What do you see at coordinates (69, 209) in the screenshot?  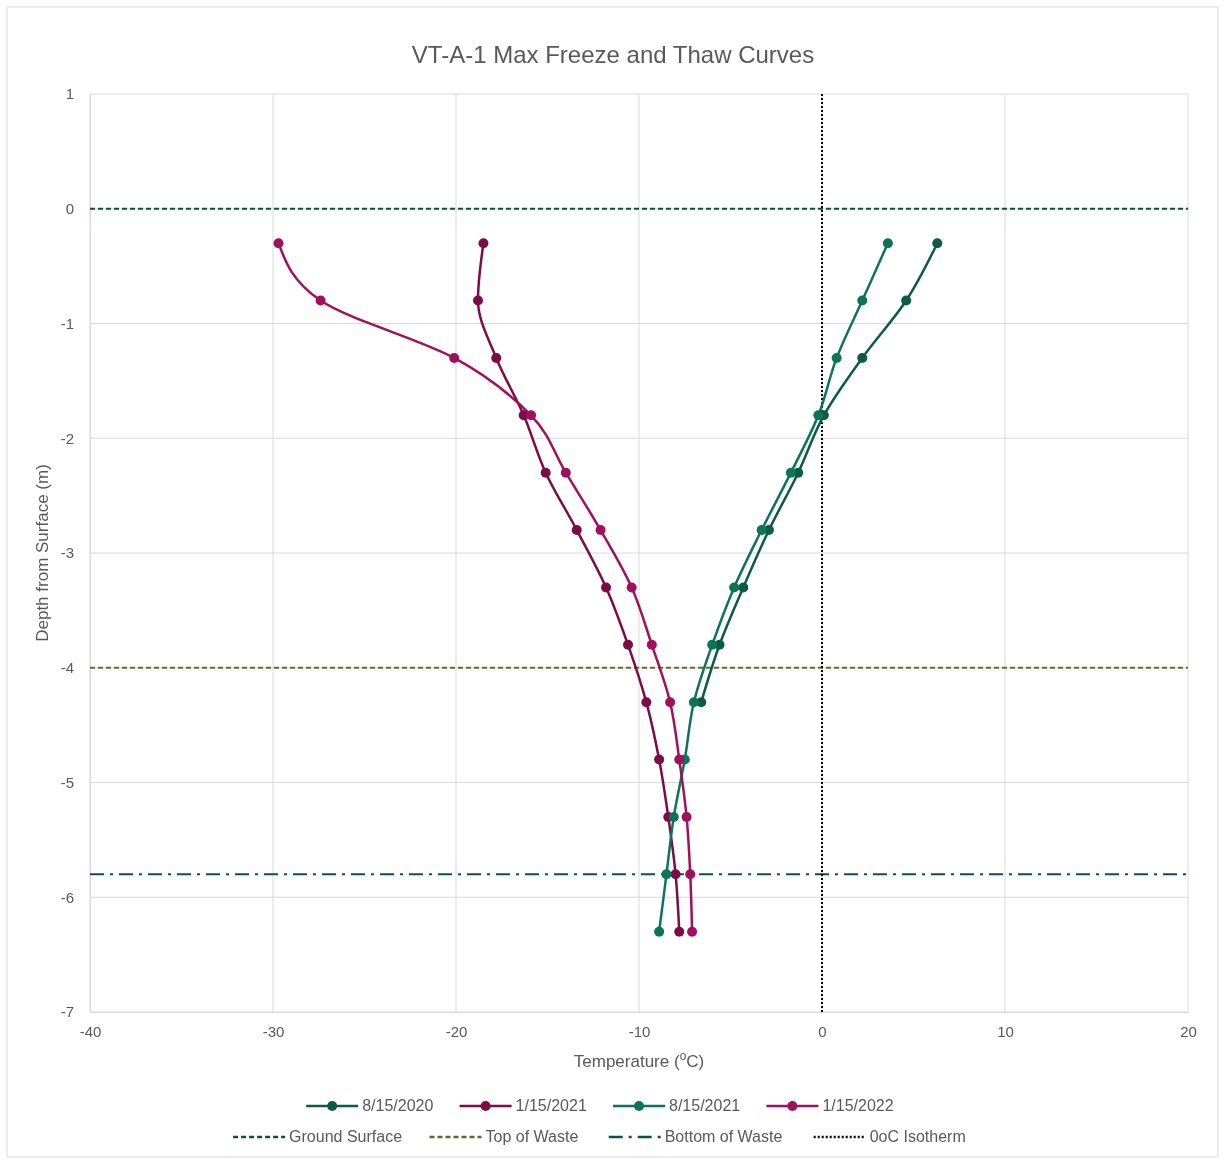 I see `y-tick-label: 0` at bounding box center [69, 209].